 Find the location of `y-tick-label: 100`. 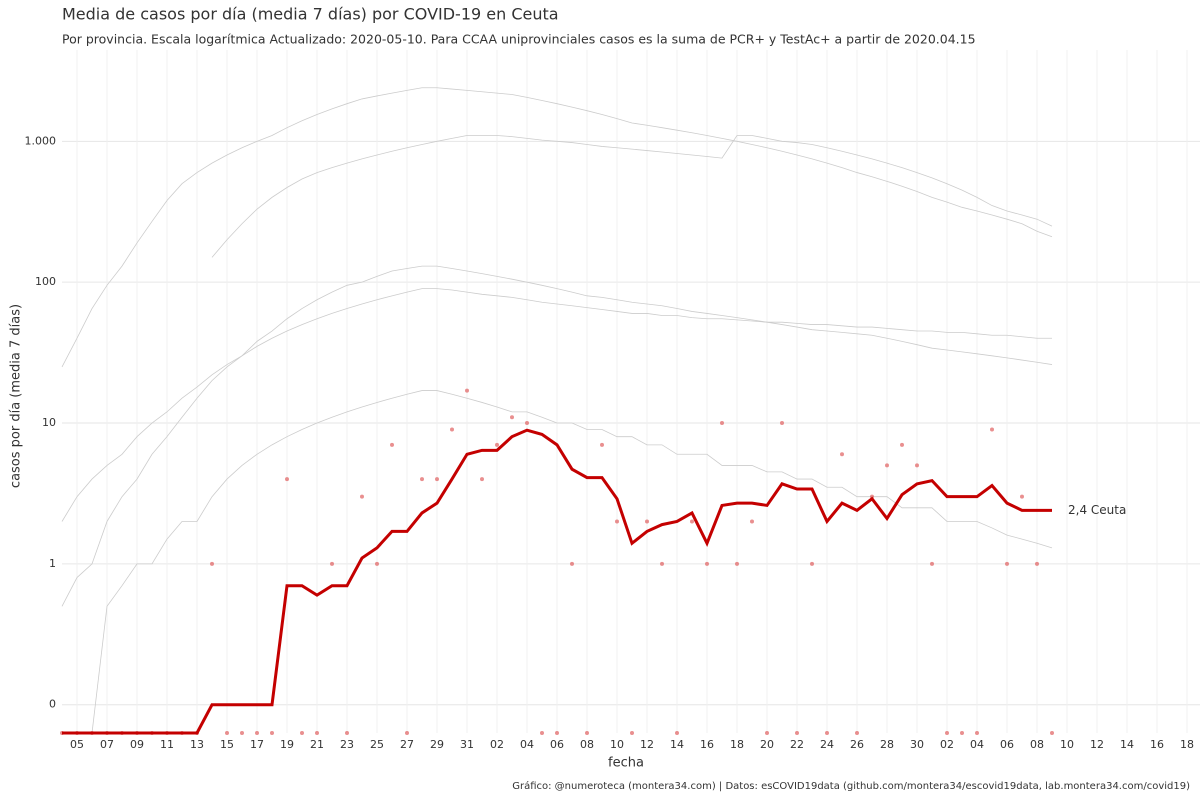

y-tick-label: 100 is located at coordinates (45, 281).